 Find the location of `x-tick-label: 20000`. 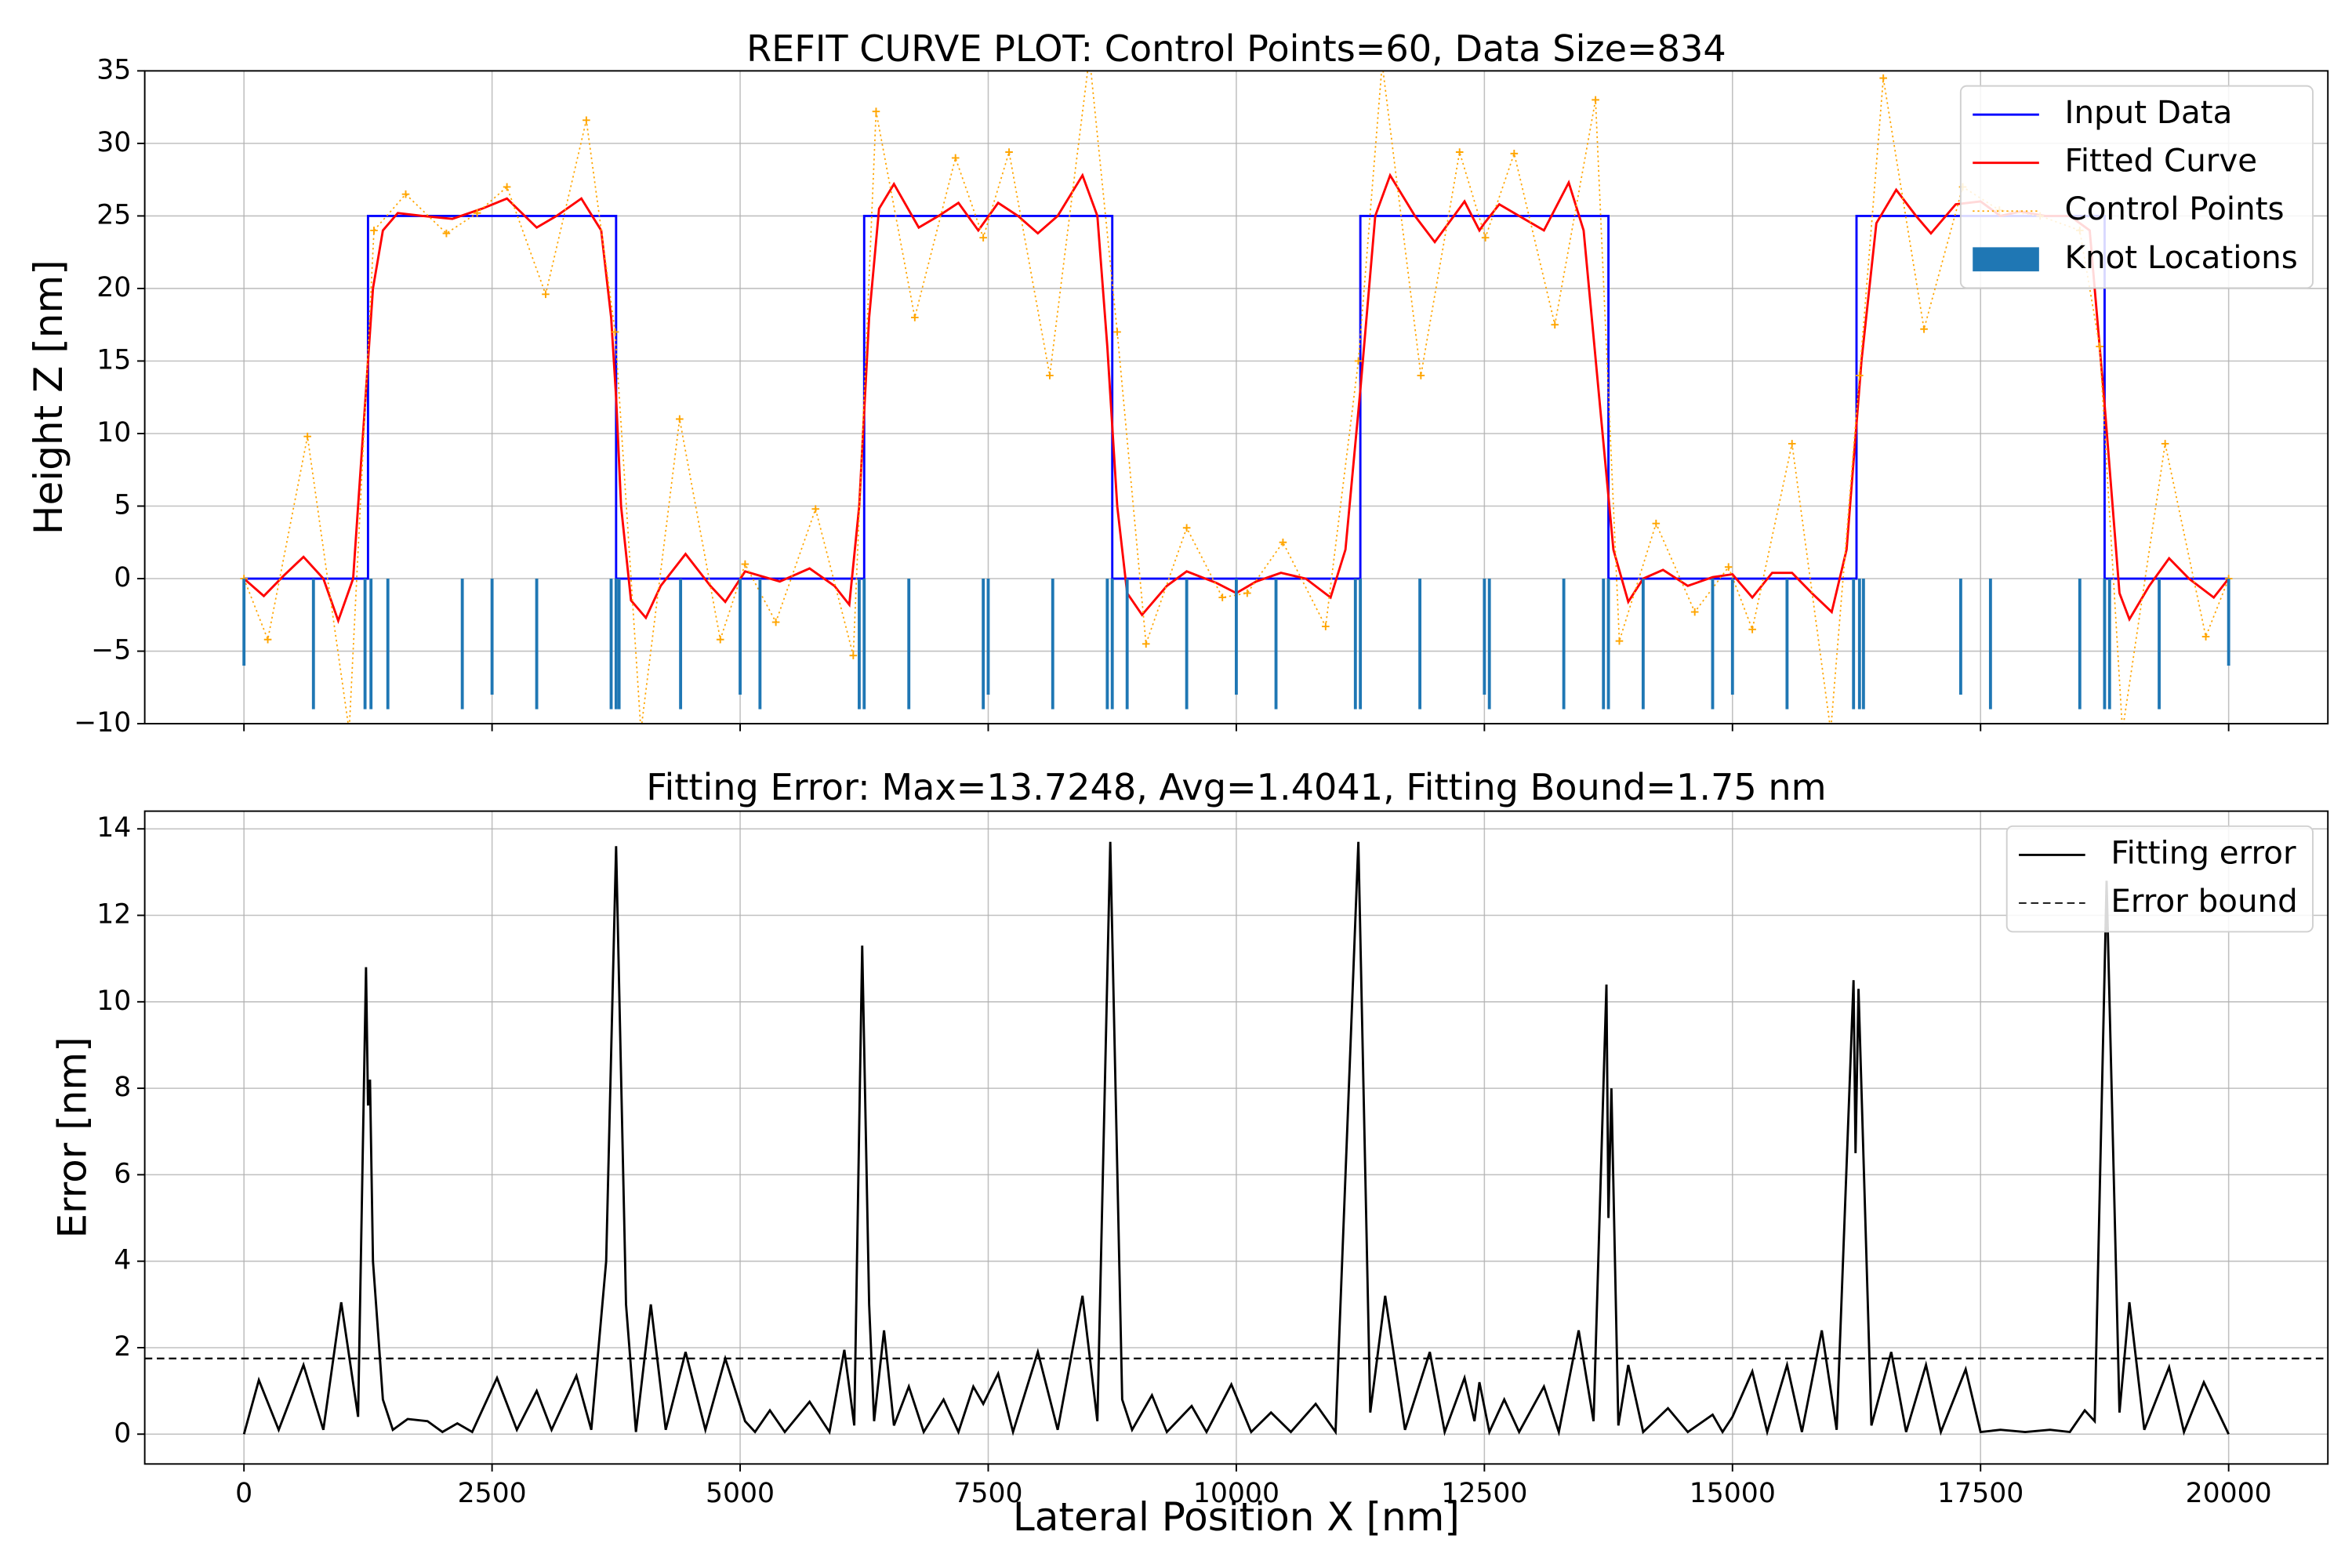

x-tick-label: 20000 is located at coordinates (2229, 1493).